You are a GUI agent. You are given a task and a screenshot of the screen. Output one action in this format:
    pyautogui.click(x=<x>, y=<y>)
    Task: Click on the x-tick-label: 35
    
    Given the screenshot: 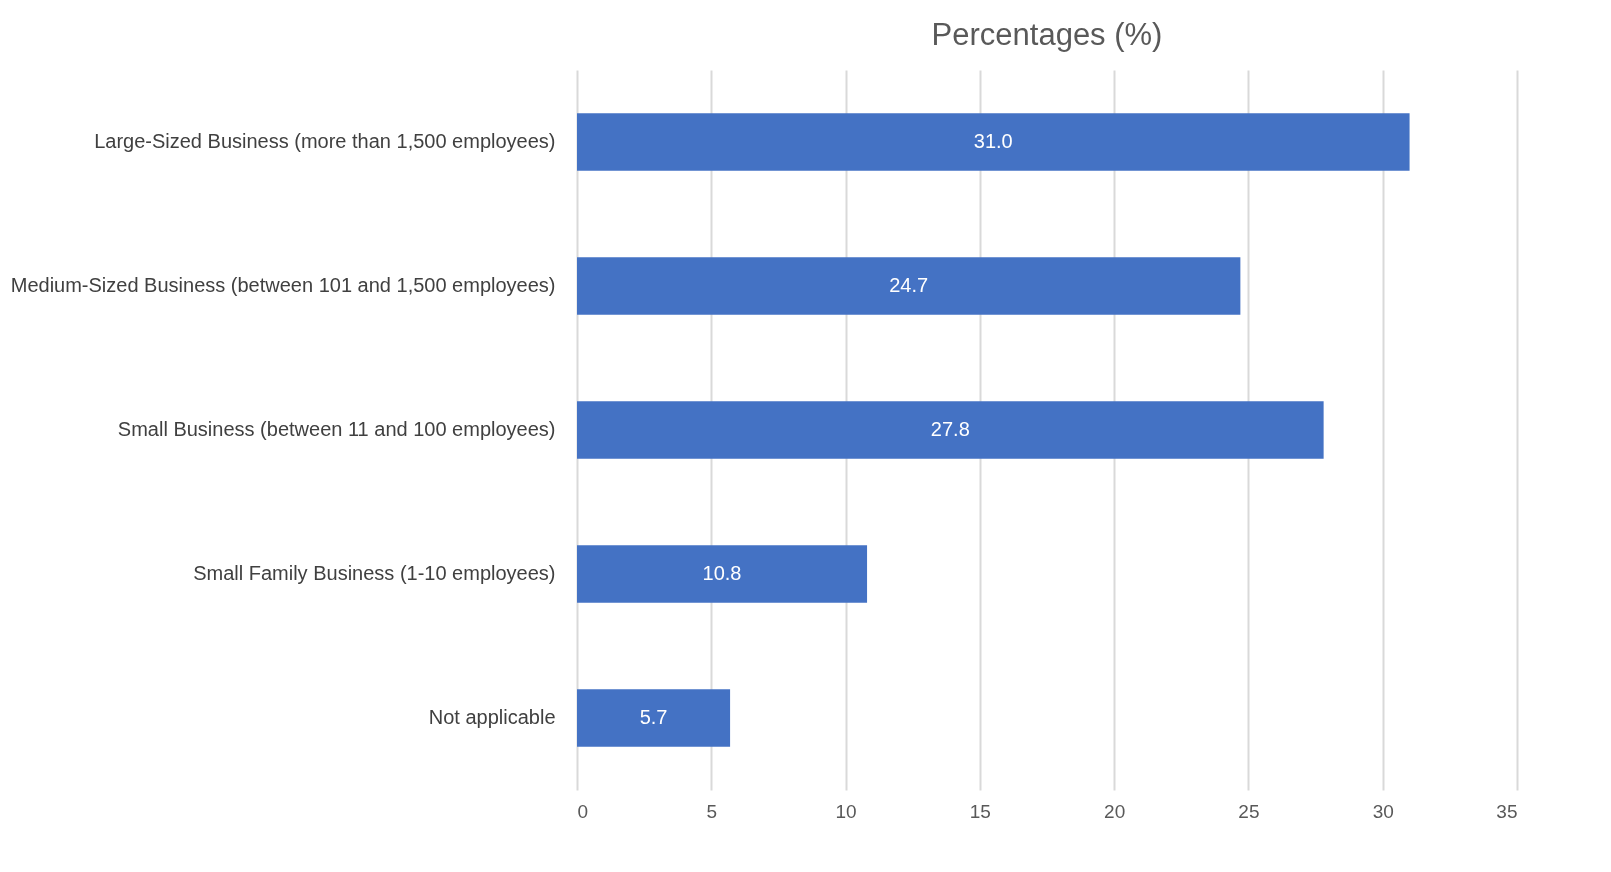 What is the action you would take?
    pyautogui.click(x=1507, y=811)
    